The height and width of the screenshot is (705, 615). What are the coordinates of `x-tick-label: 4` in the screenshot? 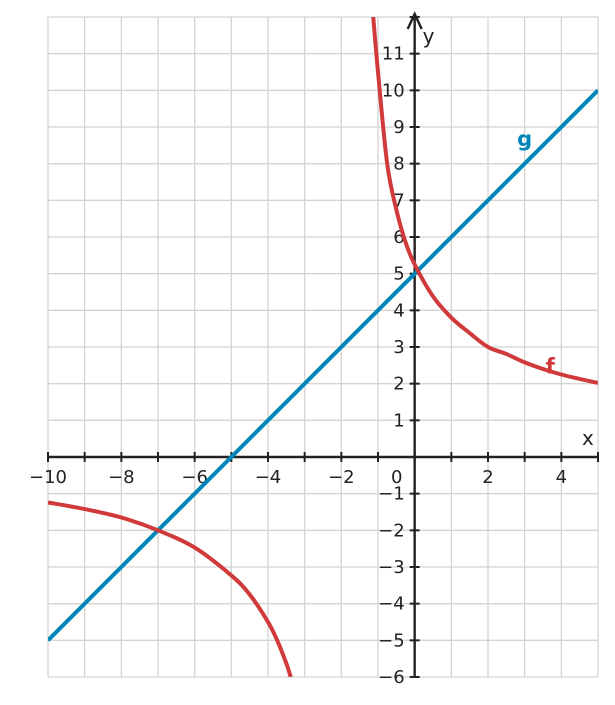 It's located at (561, 477).